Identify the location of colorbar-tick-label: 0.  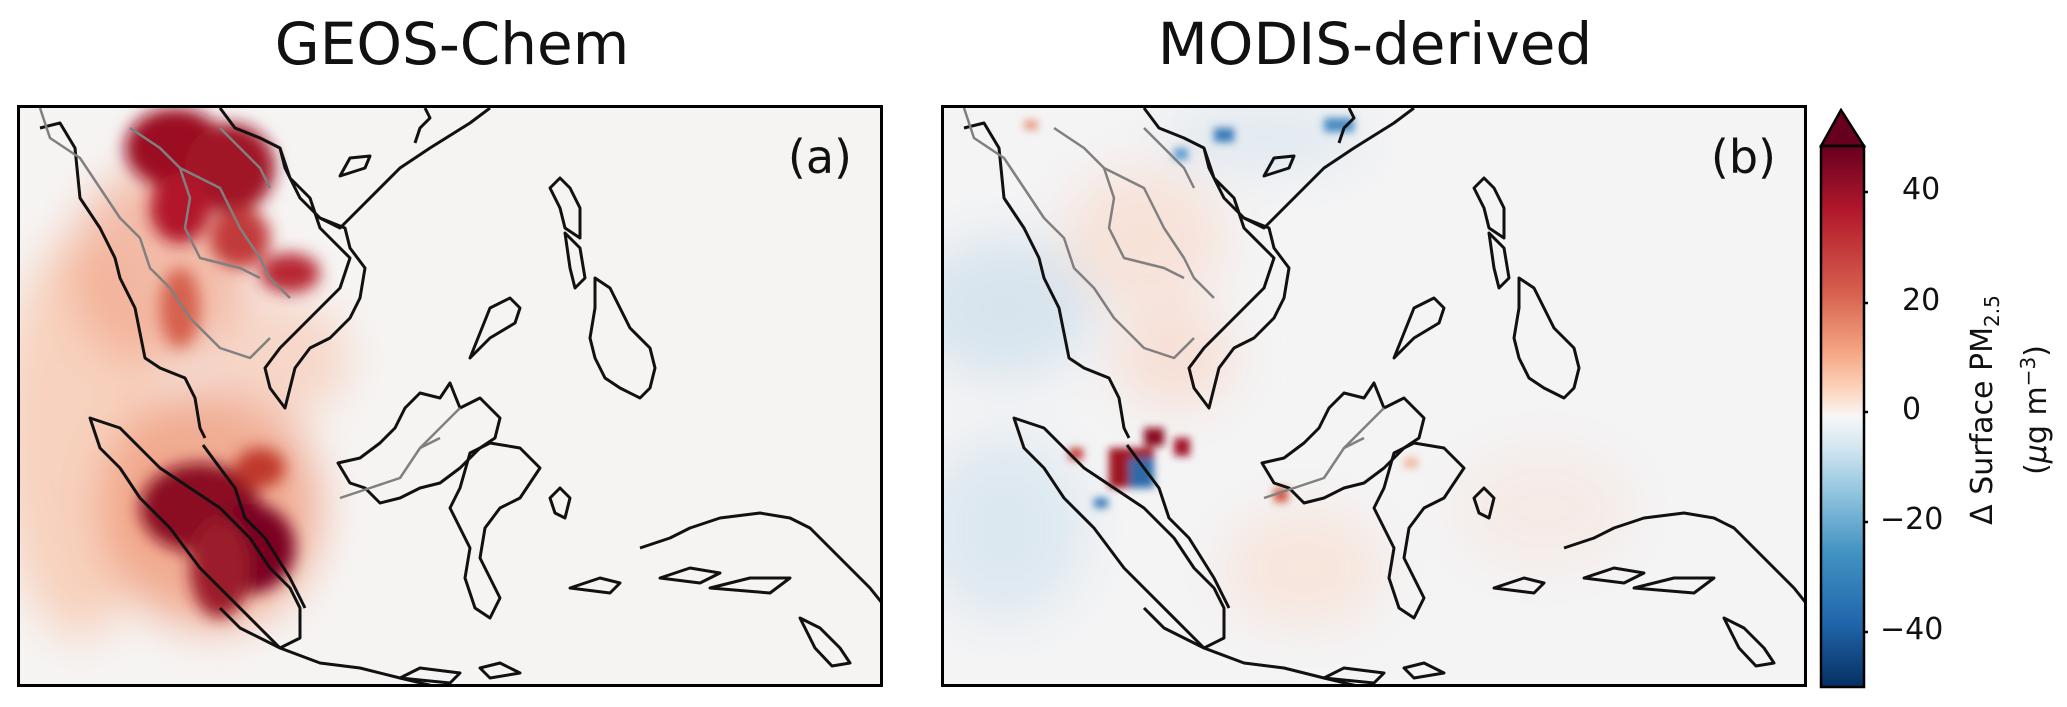
(1912, 409).